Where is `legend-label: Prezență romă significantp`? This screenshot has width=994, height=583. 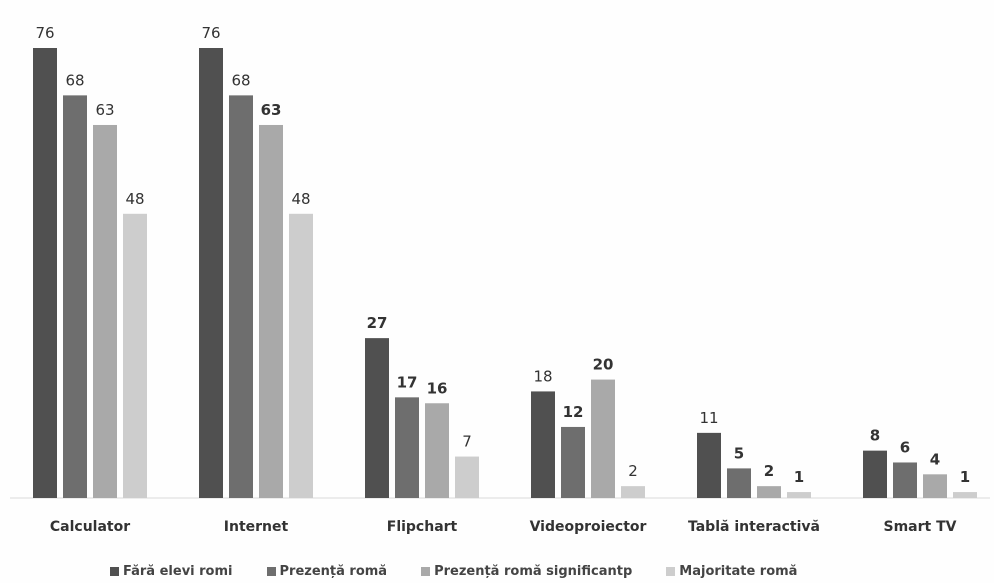
legend-label: Prezență romă significantp is located at coordinates (533, 571).